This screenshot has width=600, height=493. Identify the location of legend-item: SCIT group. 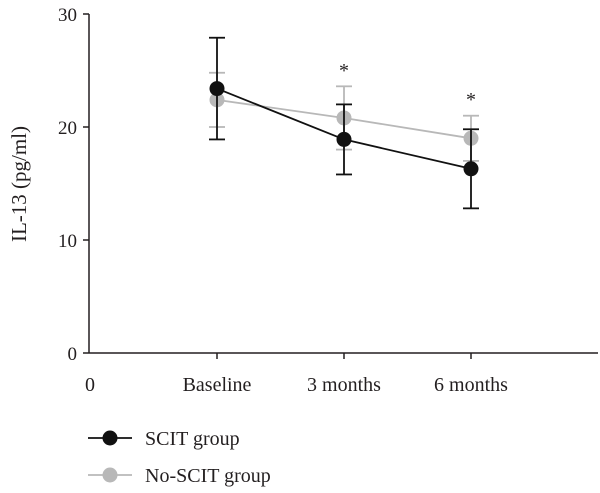
(164, 439).